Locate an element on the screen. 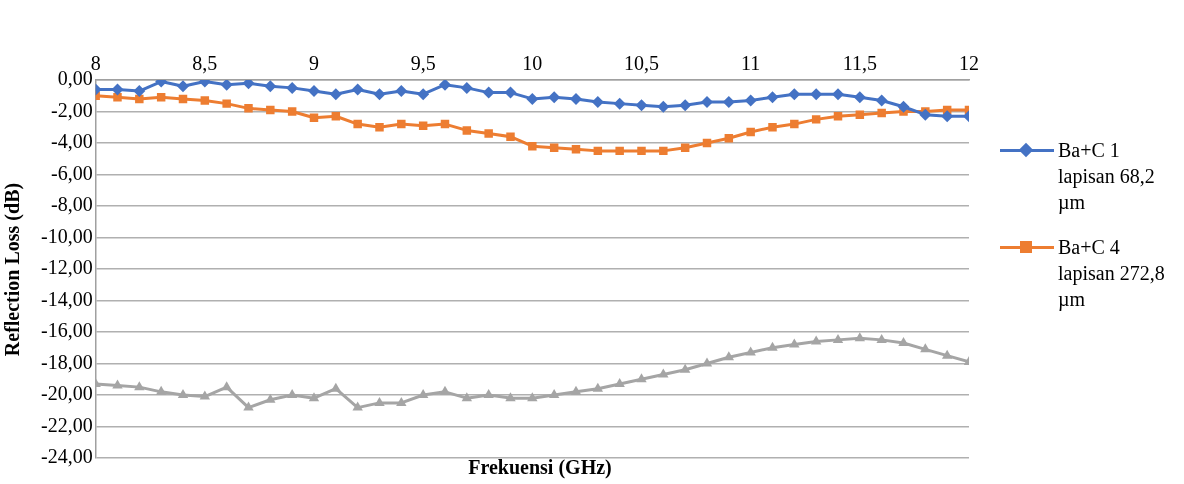 Image resolution: width=1184 pixels, height=484 pixels. y-tick-label: -12,00 is located at coordinates (66, 267).